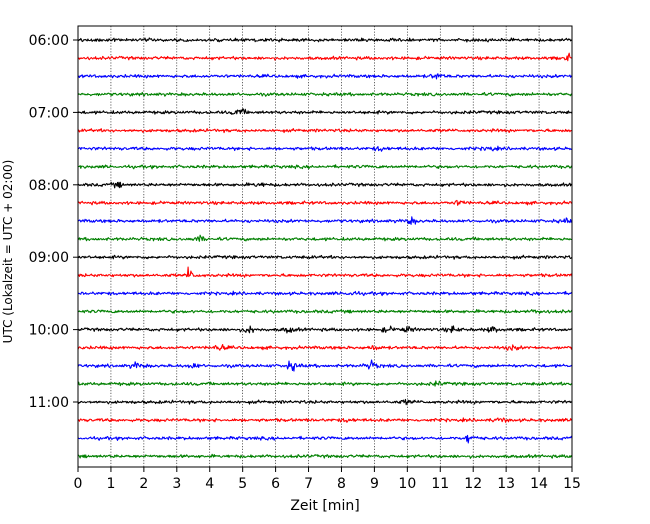  Describe the element at coordinates (407, 484) in the screenshot. I see `x-tick-label: 10` at that location.